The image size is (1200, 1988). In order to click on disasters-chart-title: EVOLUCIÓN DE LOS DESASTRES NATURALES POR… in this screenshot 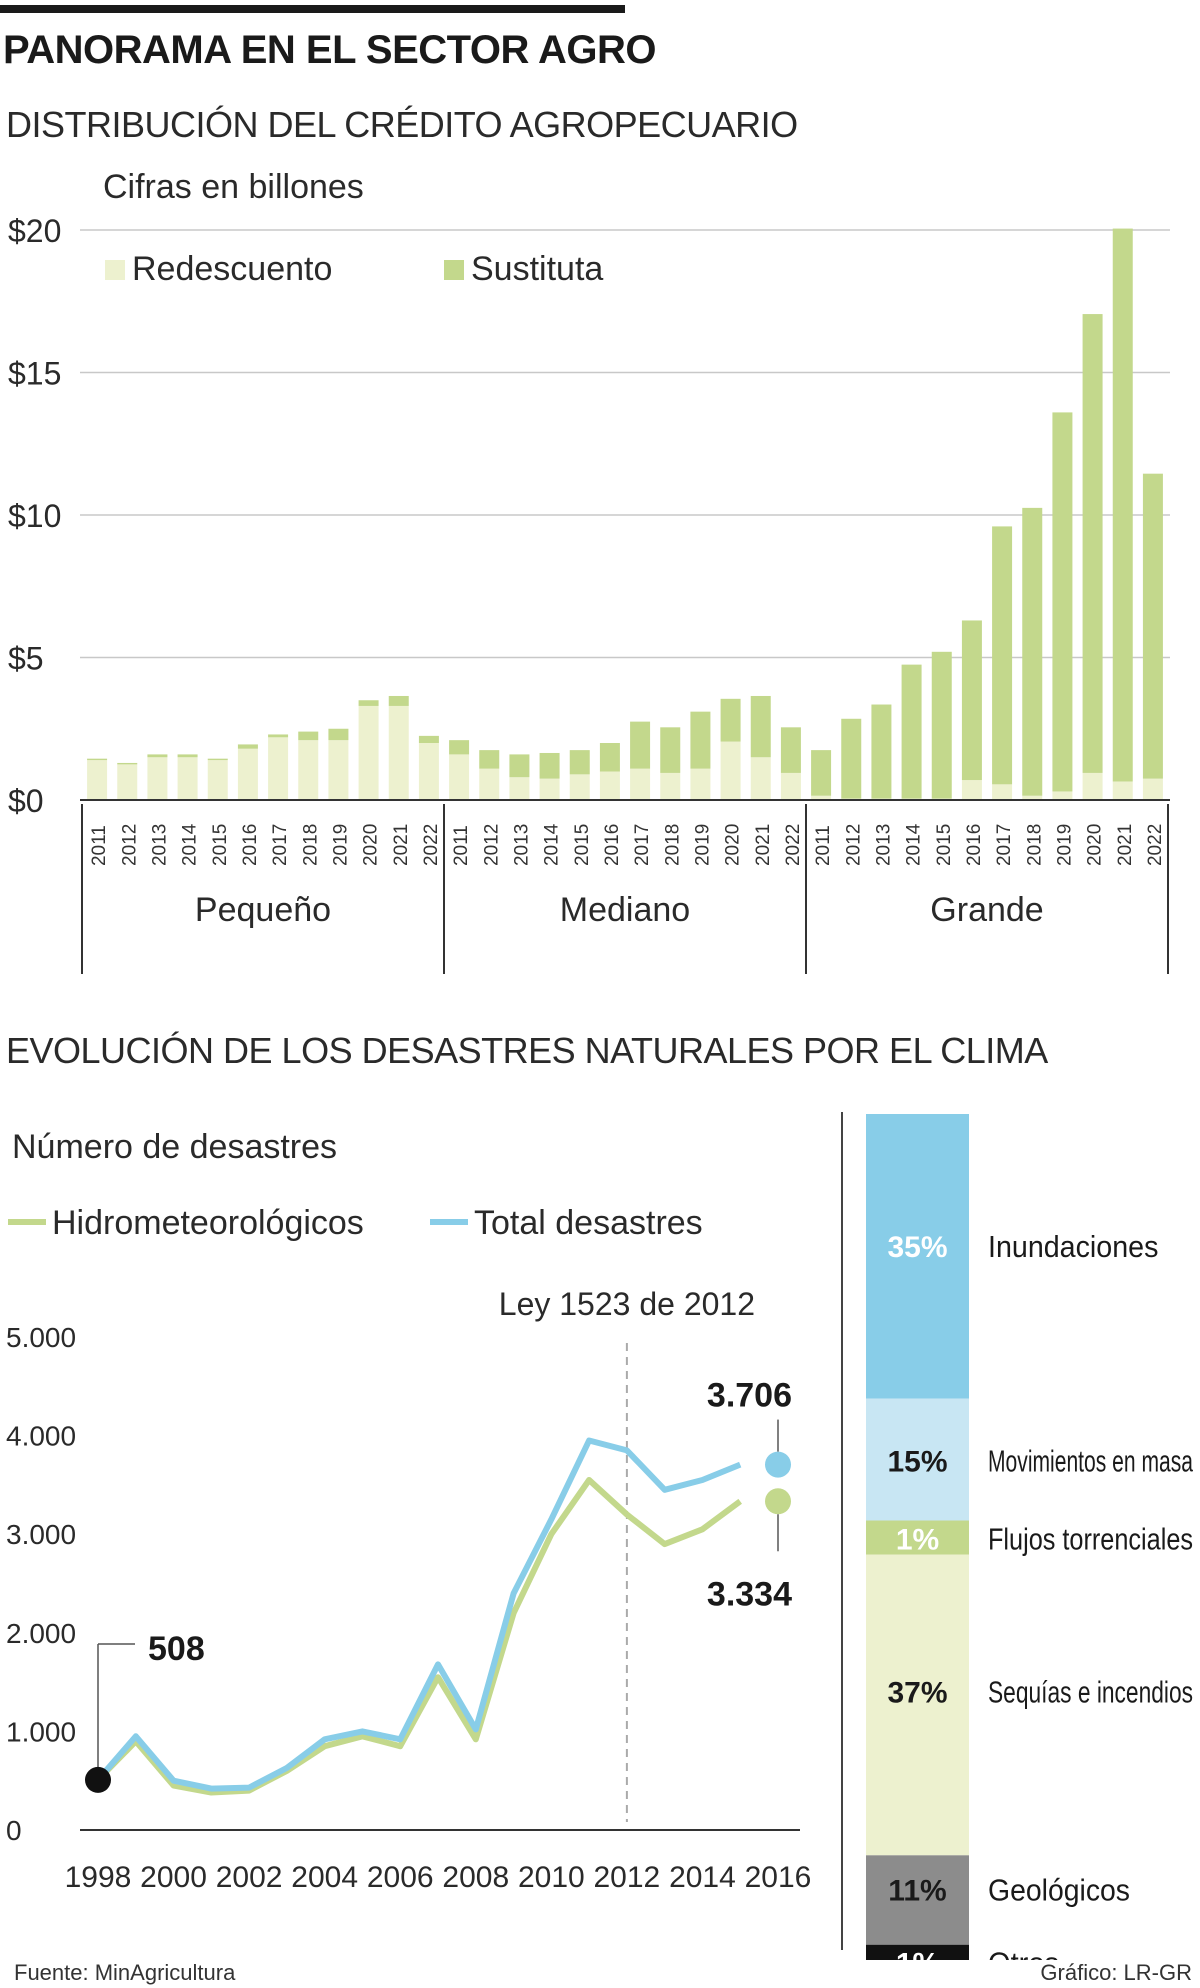, I will do `click(527, 1050)`.